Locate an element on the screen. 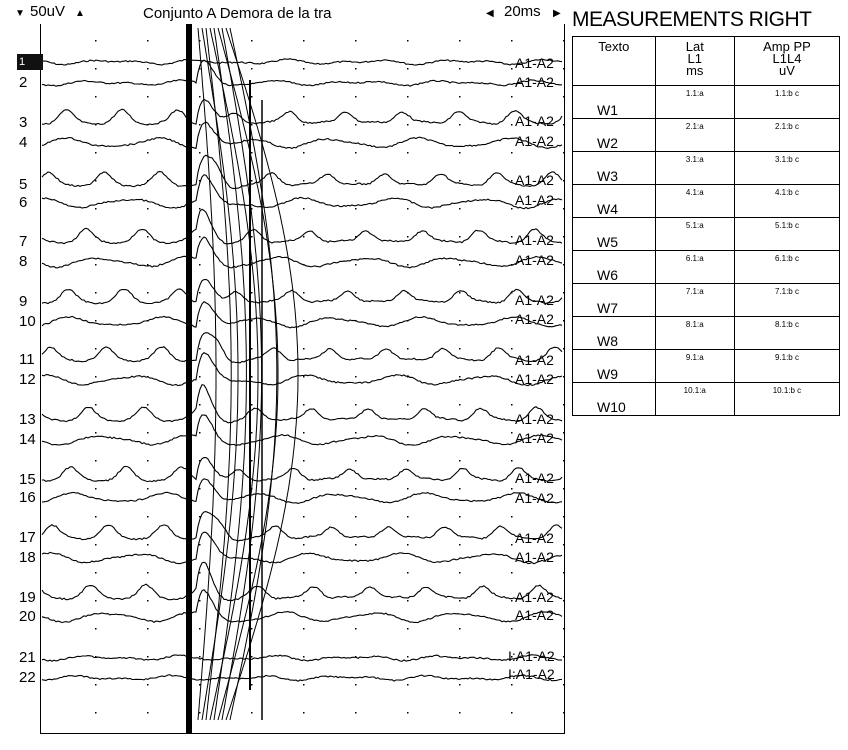  measurement-row: W8 8.1:a 8.1:b c is located at coordinates (706, 333).